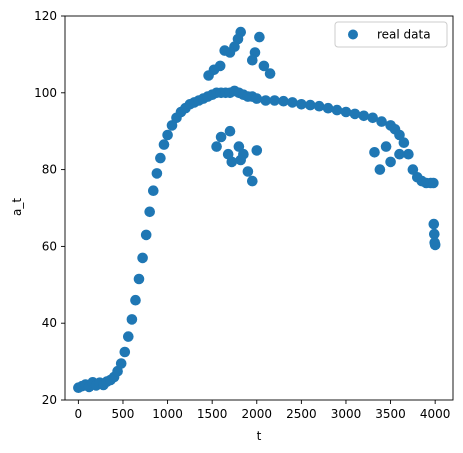  Describe the element at coordinates (404, 35) in the screenshot. I see `legend-label: real data` at that location.